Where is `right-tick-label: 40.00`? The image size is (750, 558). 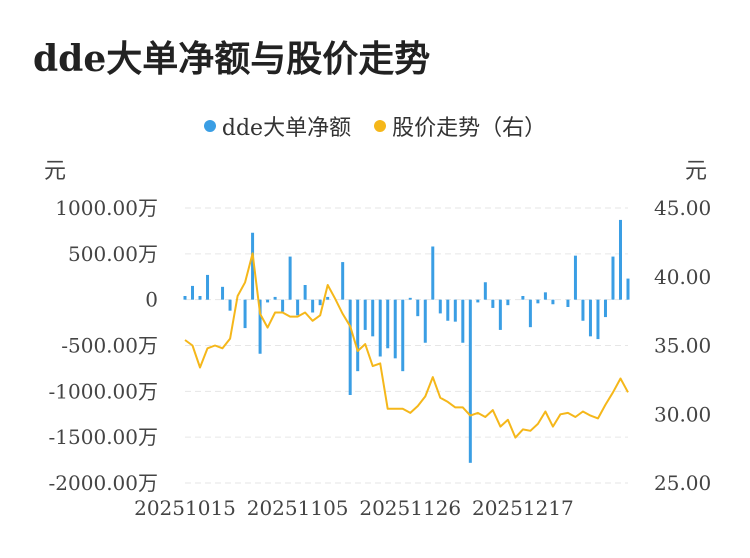 right-tick-label: 40.00 is located at coordinates (682, 277).